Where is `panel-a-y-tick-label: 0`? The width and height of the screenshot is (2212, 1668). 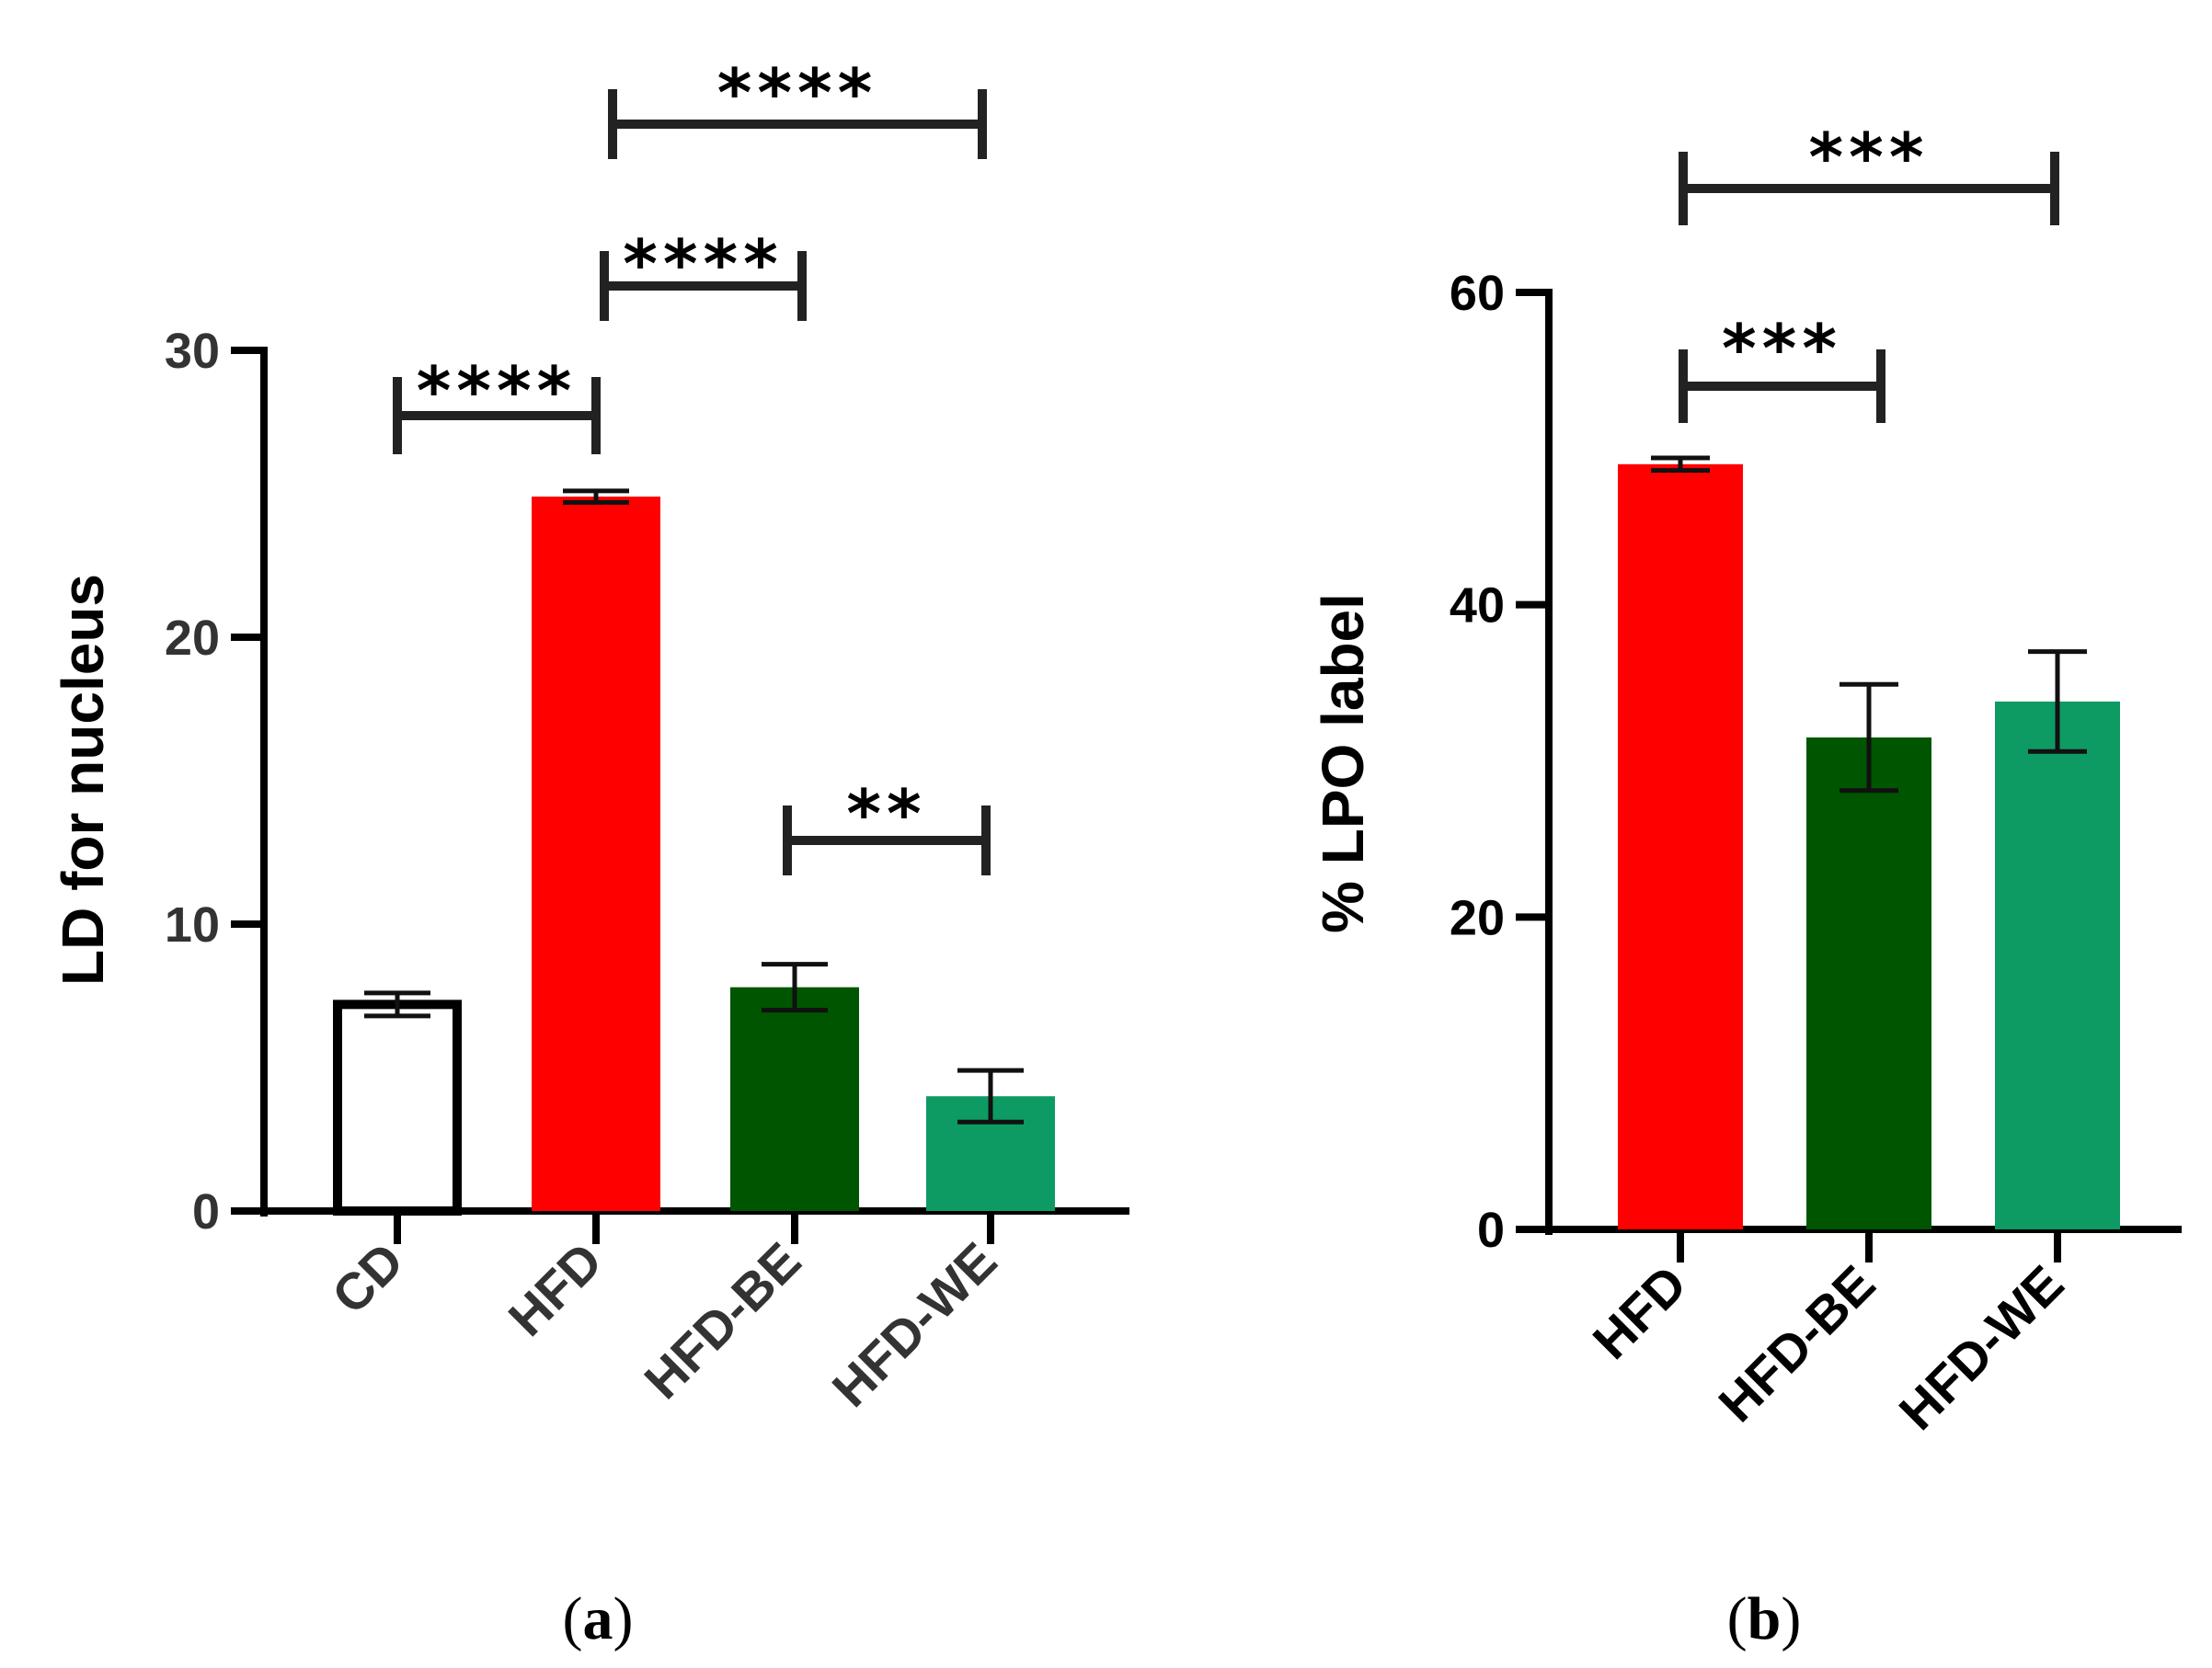 panel-a-y-tick-label: 0 is located at coordinates (206, 1212).